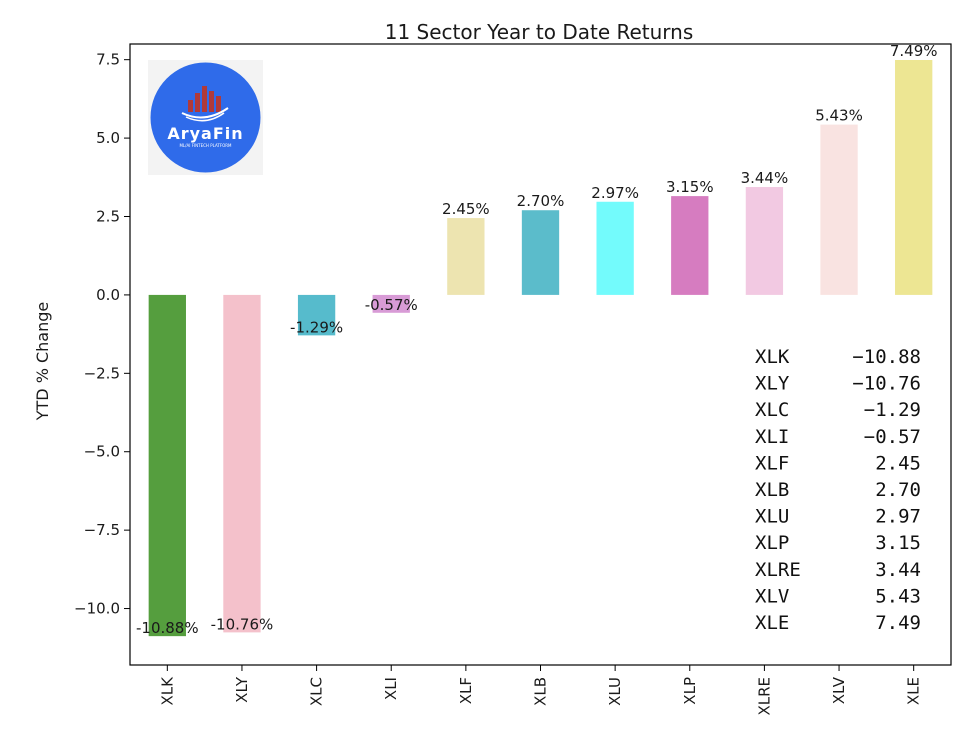  Describe the element at coordinates (540, 252) in the screenshot. I see `bar-xlb` at that location.